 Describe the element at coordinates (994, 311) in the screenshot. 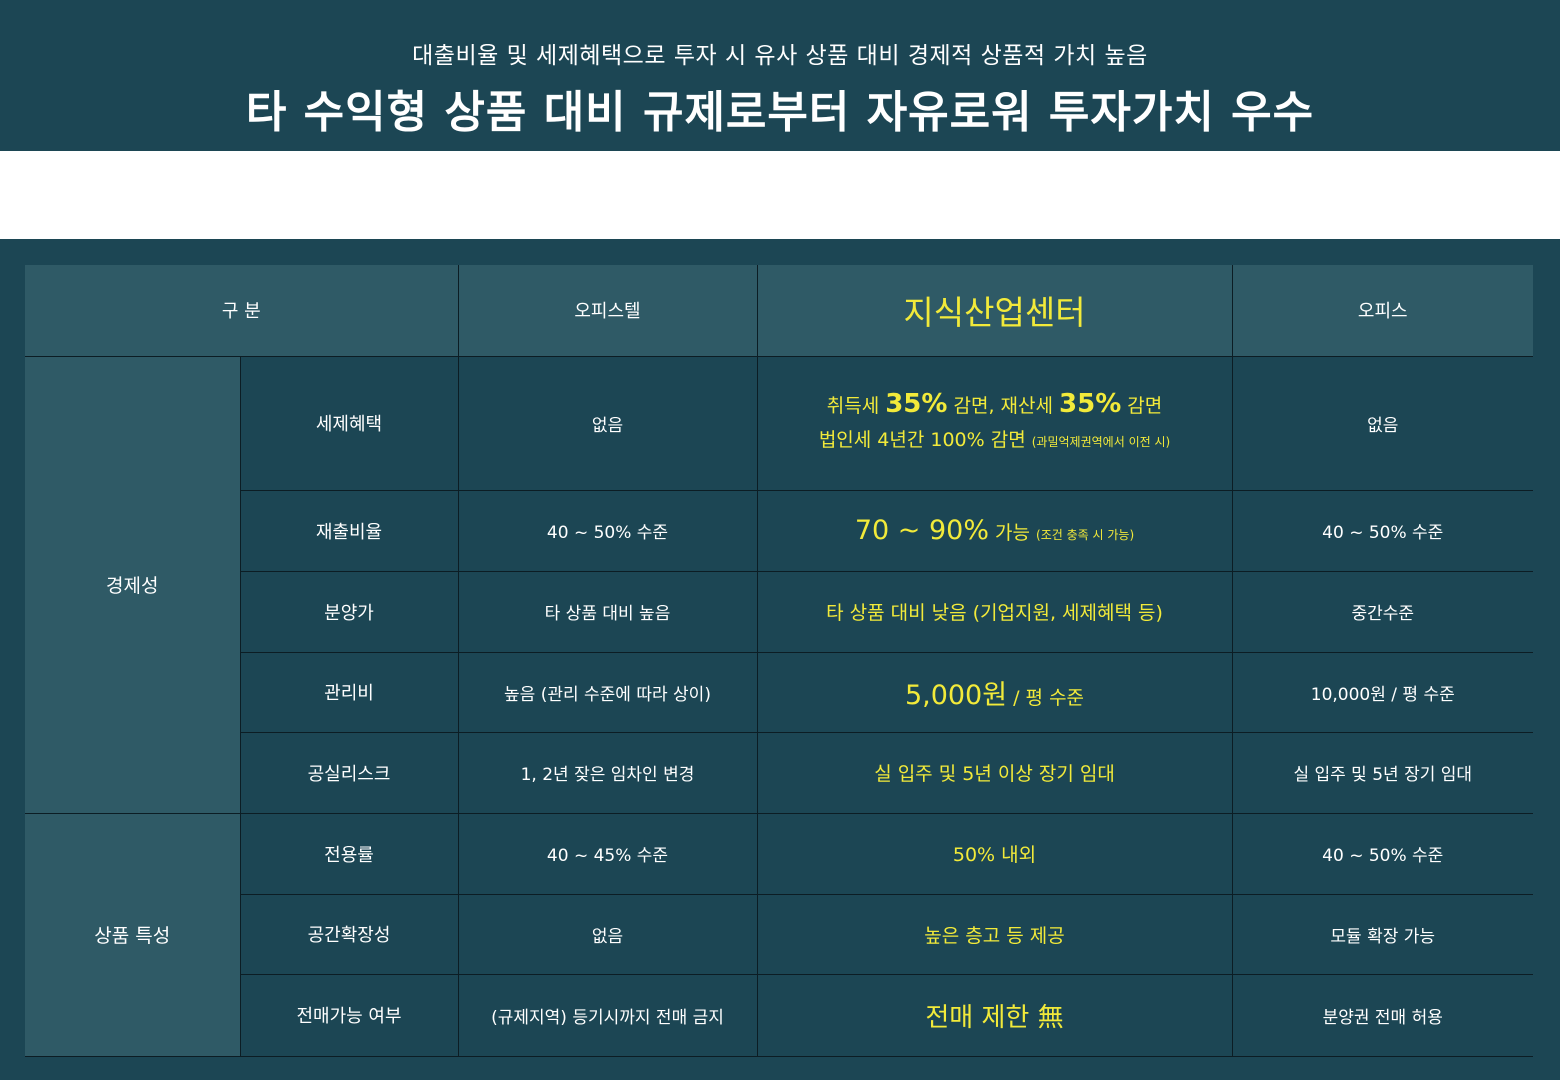

I see `header-knowledge-center: 지식산업센터` at that location.